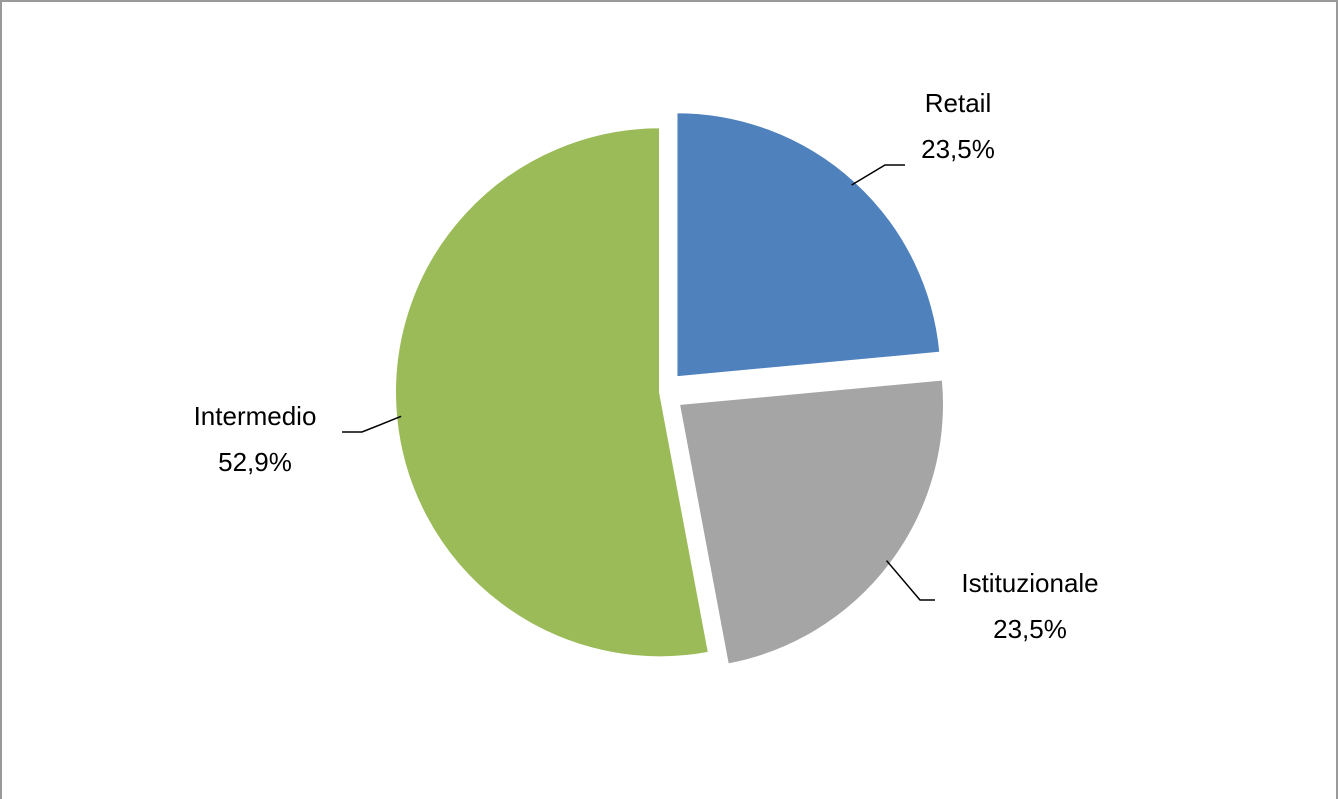  Describe the element at coordinates (255, 416) in the screenshot. I see `slice-label: Intermedio` at that location.